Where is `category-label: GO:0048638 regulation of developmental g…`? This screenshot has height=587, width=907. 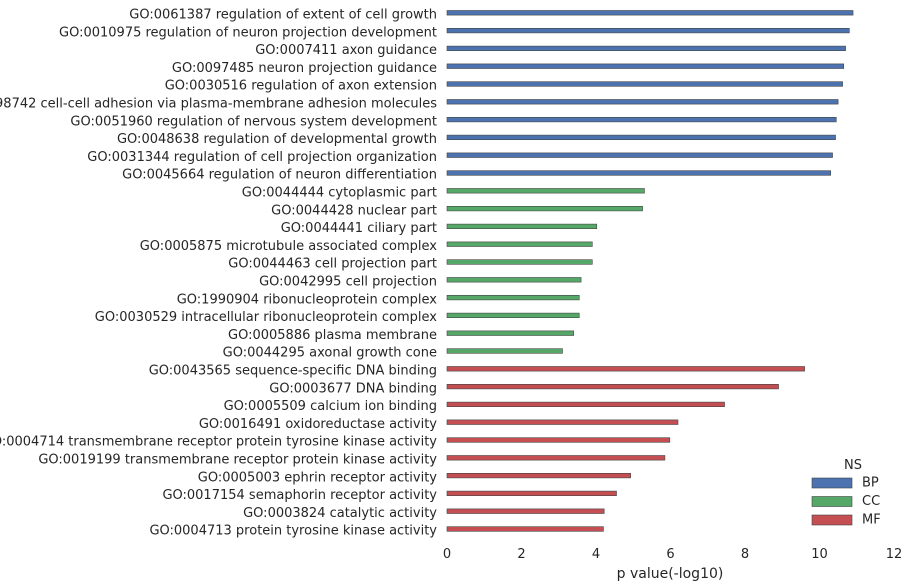 category-label: GO:0048638 regulation of developmental g… is located at coordinates (277, 139).